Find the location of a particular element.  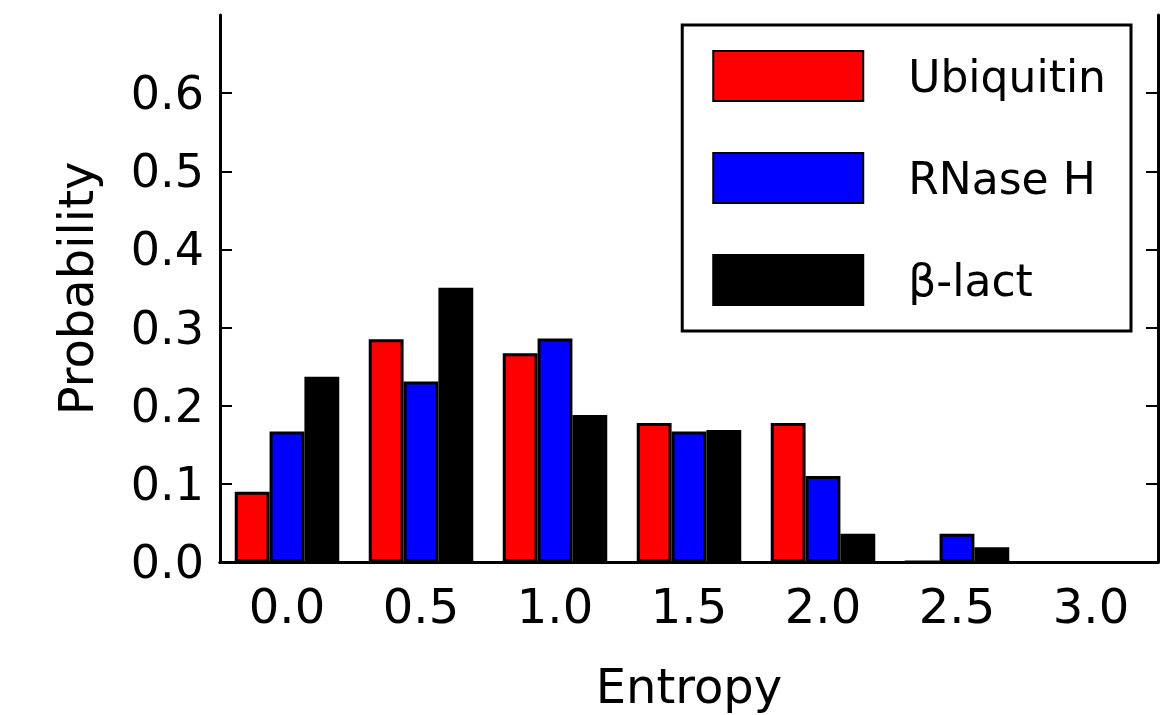

y-tick-label: 0.6 is located at coordinates (167, 93).